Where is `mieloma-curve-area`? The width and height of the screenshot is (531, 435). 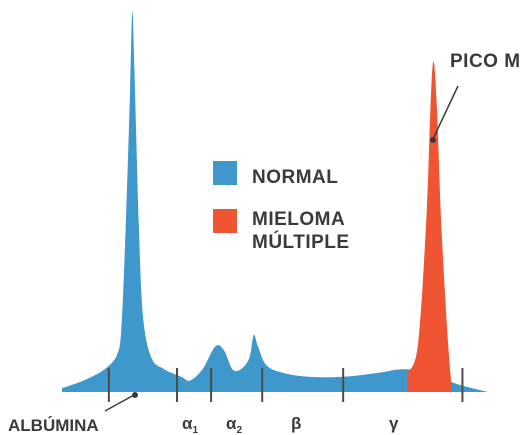 mieloma-curve-area is located at coordinates (429, 227).